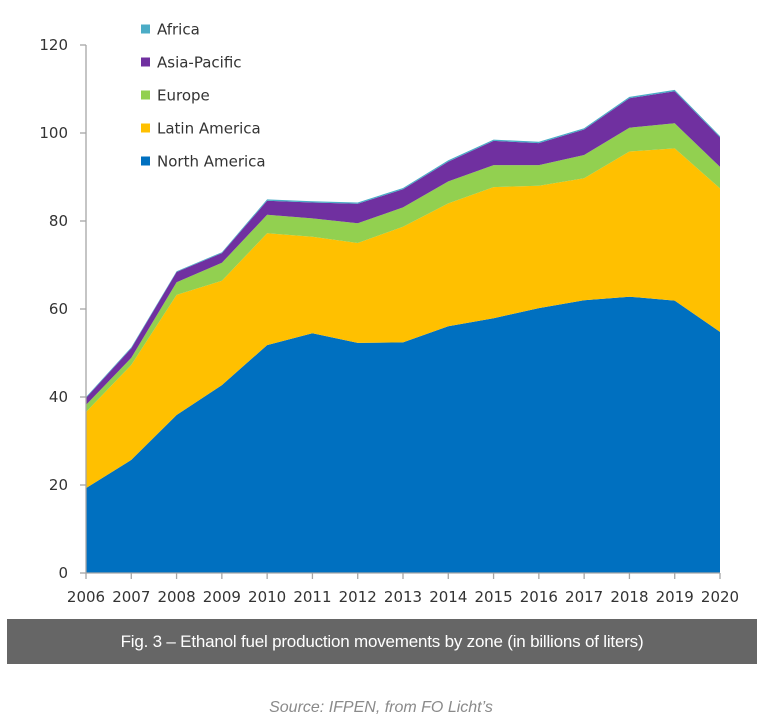 The width and height of the screenshot is (762, 726). I want to click on y-tick-label: 100, so click(53, 133).